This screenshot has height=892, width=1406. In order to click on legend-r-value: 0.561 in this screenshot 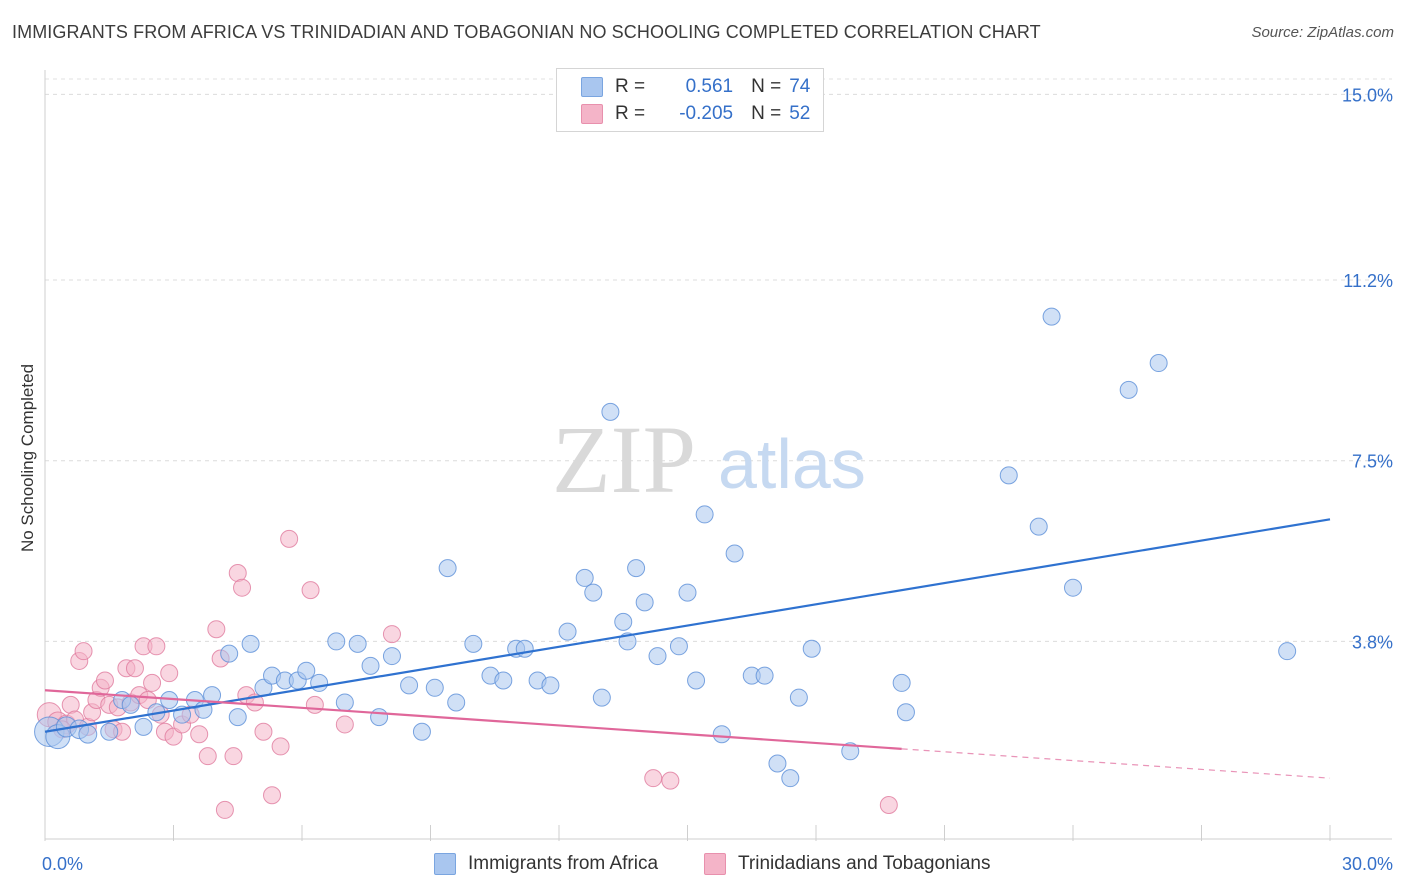, I will do `click(709, 86)`.